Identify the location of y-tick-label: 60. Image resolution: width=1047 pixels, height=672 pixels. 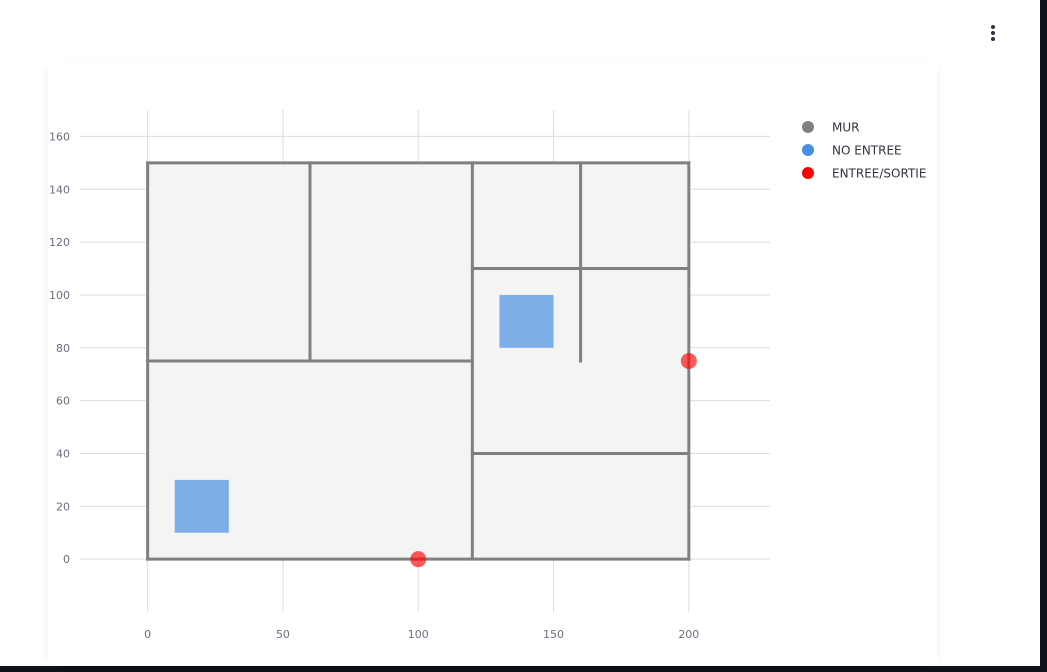
(63, 401).